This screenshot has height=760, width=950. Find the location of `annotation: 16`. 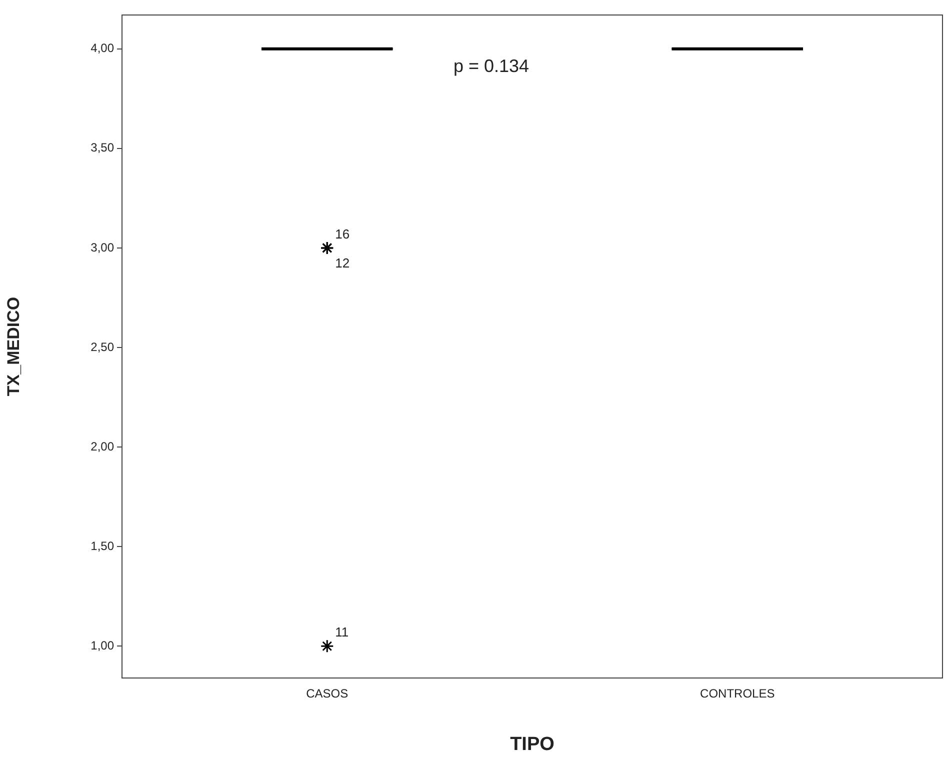

annotation: 16 is located at coordinates (342, 234).